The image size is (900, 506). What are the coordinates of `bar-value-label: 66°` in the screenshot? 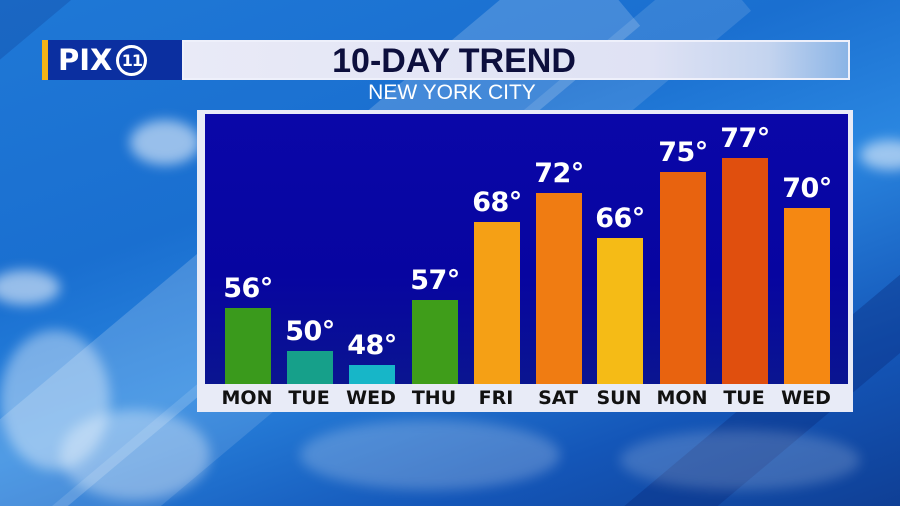 It's located at (620, 218).